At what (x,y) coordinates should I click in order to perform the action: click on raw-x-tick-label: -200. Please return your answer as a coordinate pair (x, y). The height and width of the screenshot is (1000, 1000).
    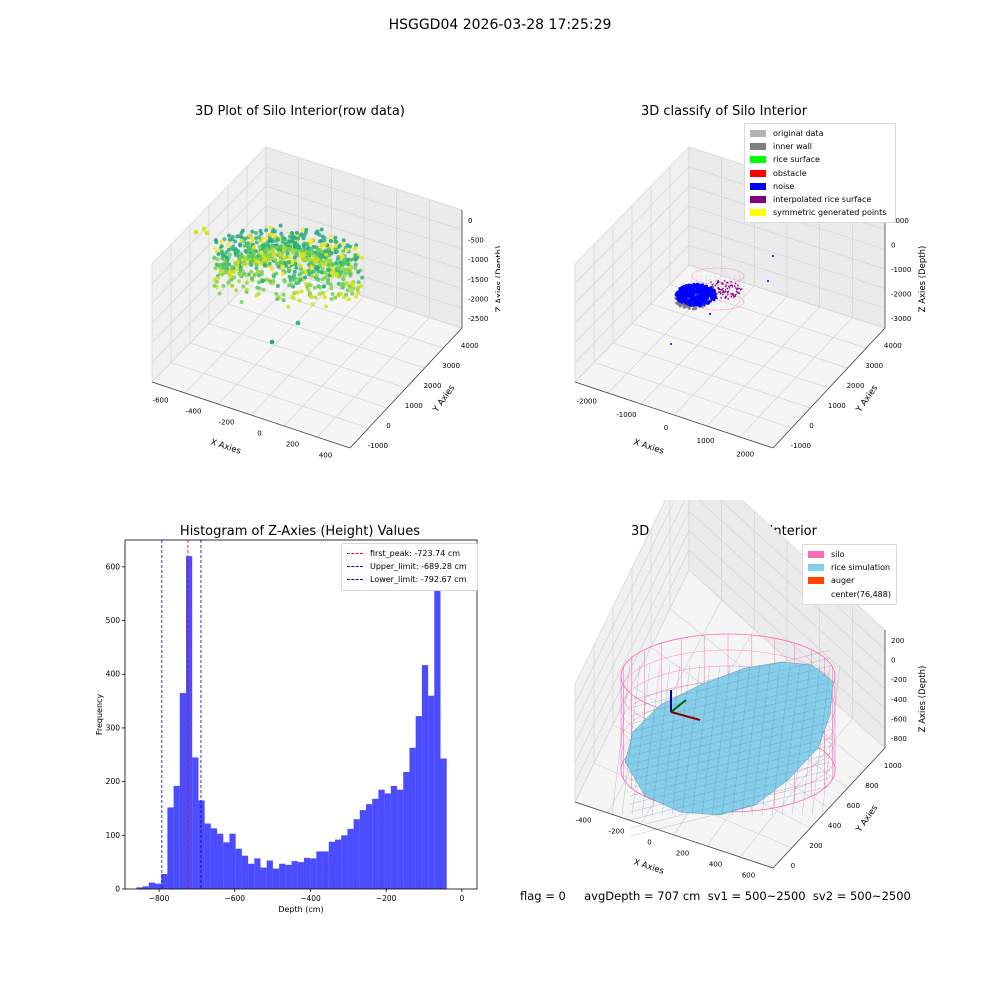
    Looking at the image, I should click on (227, 423).